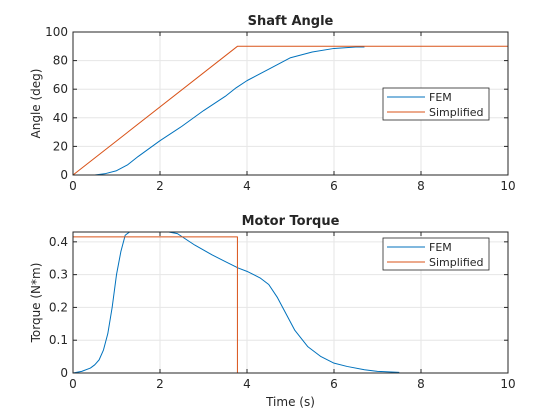 The image size is (560, 420). Describe the element at coordinates (291, 21) in the screenshot. I see `chart-title: Shaft Angle` at that location.